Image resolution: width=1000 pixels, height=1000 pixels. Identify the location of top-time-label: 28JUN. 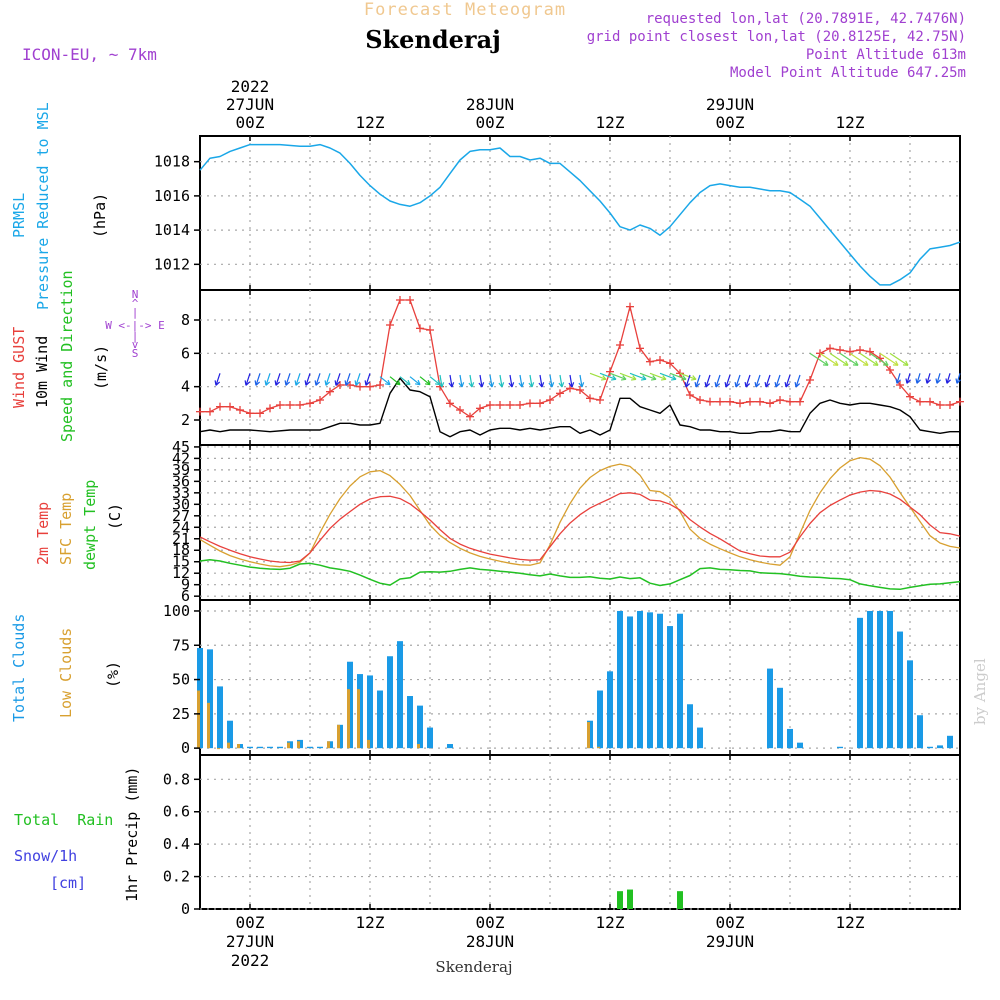
(490, 104).